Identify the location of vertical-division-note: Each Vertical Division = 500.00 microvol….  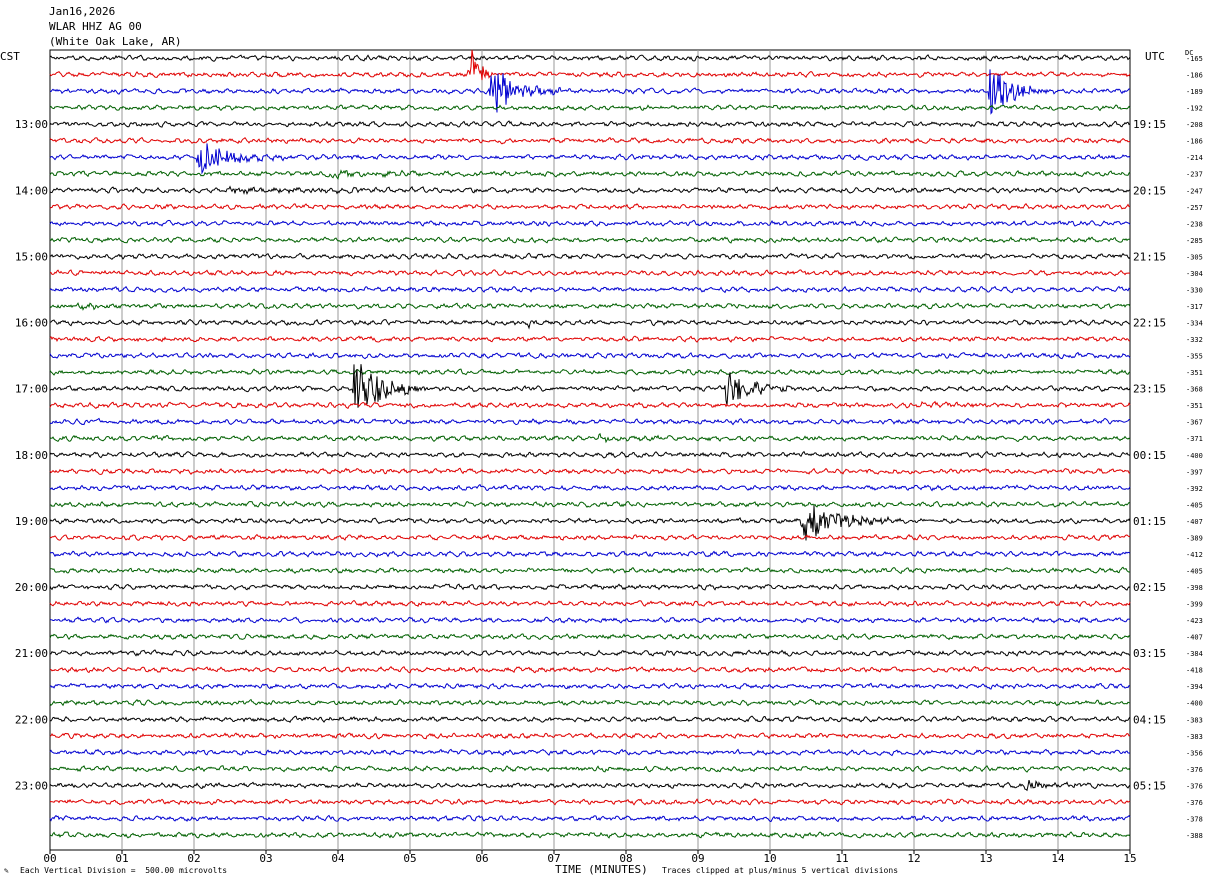
(124, 870).